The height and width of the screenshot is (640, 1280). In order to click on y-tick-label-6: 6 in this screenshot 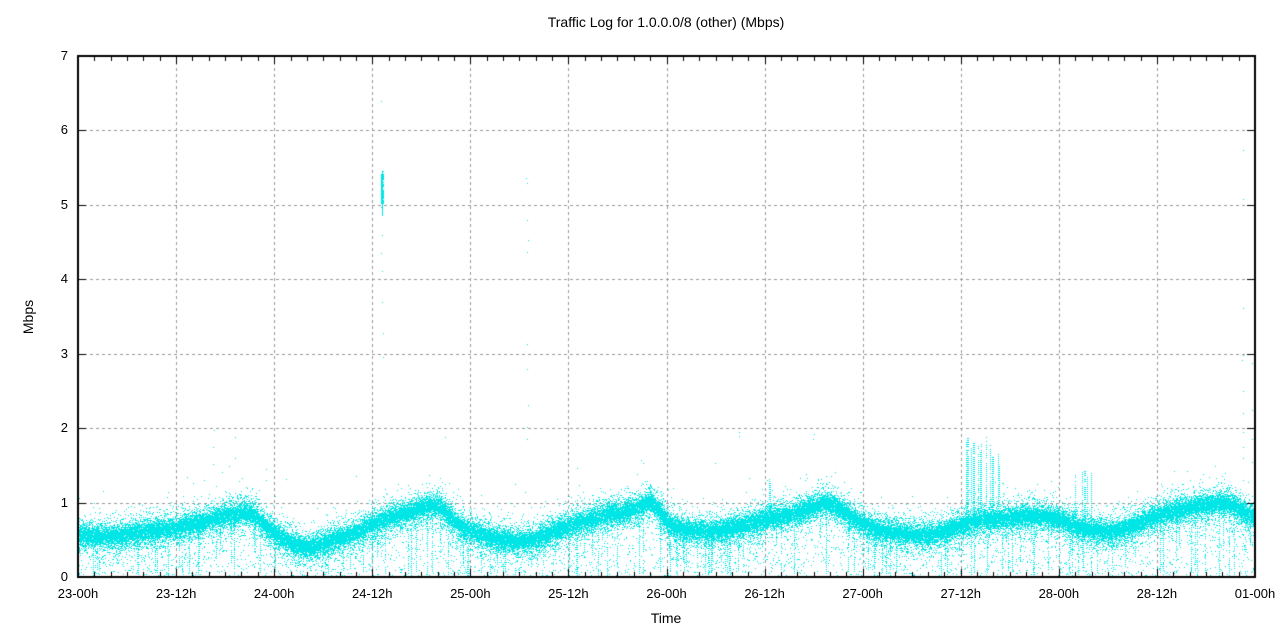, I will do `click(64, 130)`.